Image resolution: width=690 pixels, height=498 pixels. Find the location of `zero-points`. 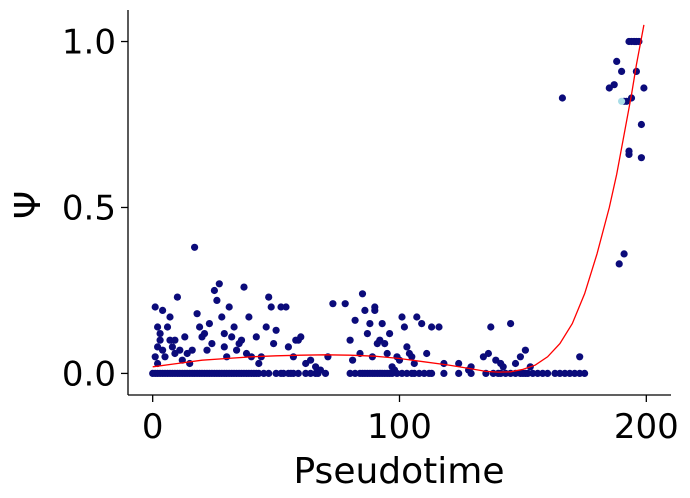

zero-points is located at coordinates (369, 373).